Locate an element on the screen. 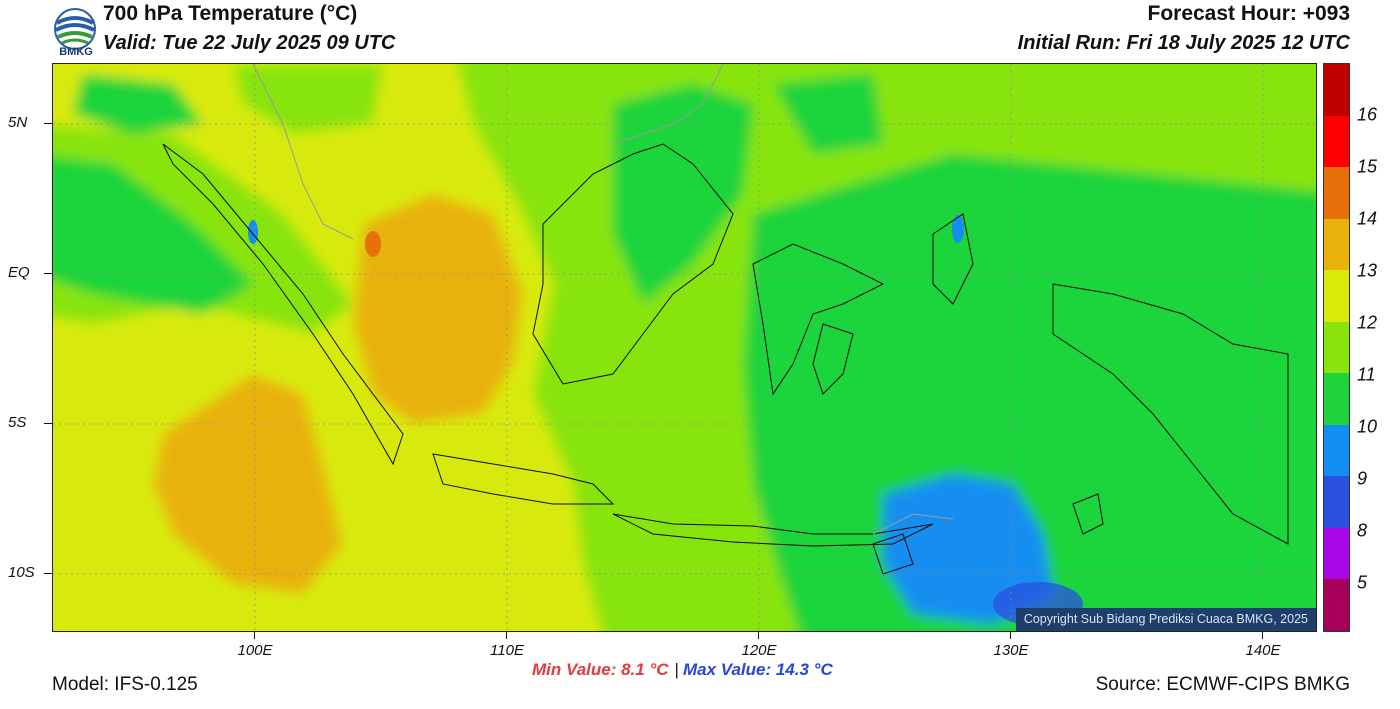 The image size is (1400, 709). min-max-values: Min Value: 8.1 °C | Max Value: 14.3 °C is located at coordinates (682, 670).